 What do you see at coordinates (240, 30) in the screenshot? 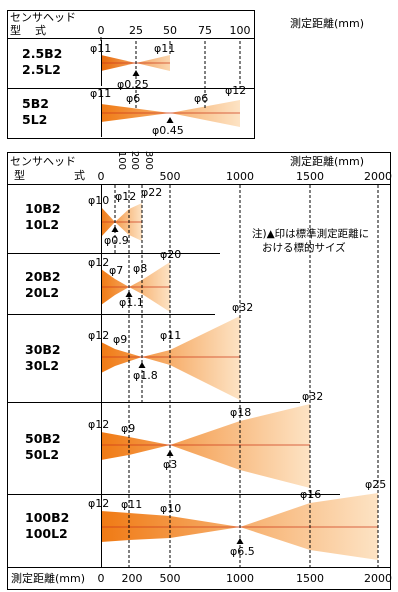
I see `top-tick-100: 100` at bounding box center [240, 30].